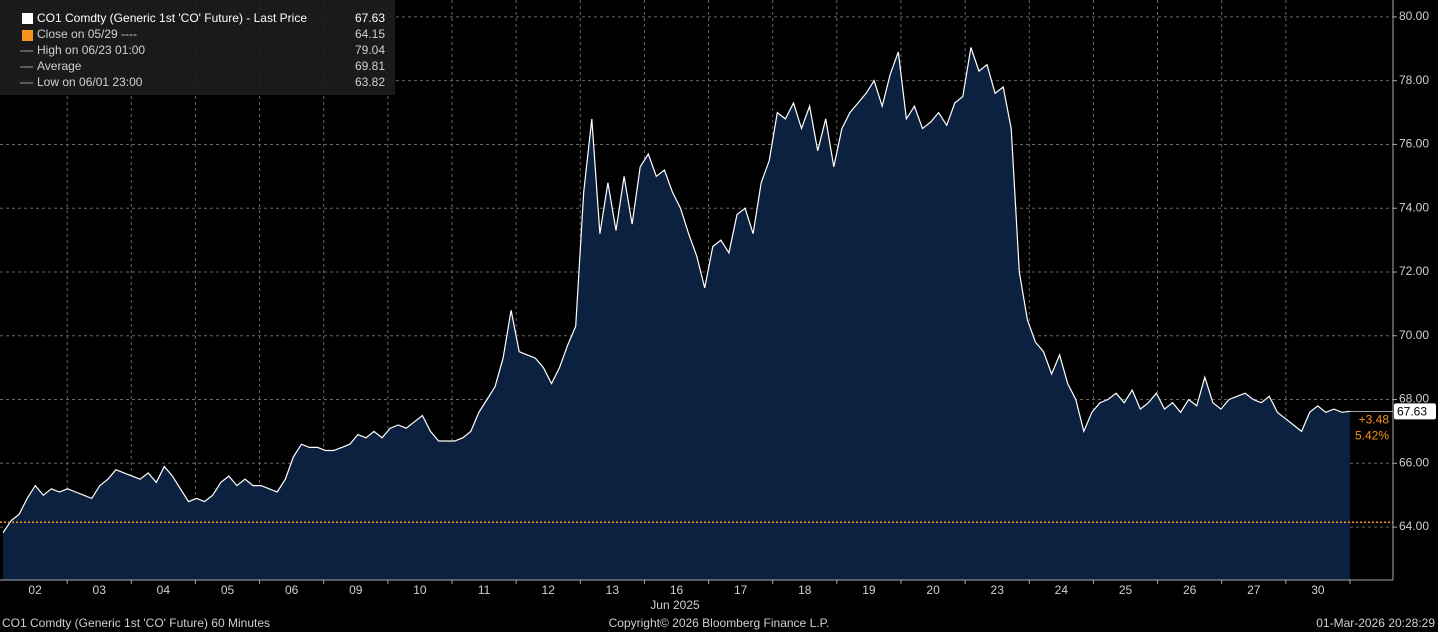  I want to click on y-tick-label: 72.00, so click(1414, 271).